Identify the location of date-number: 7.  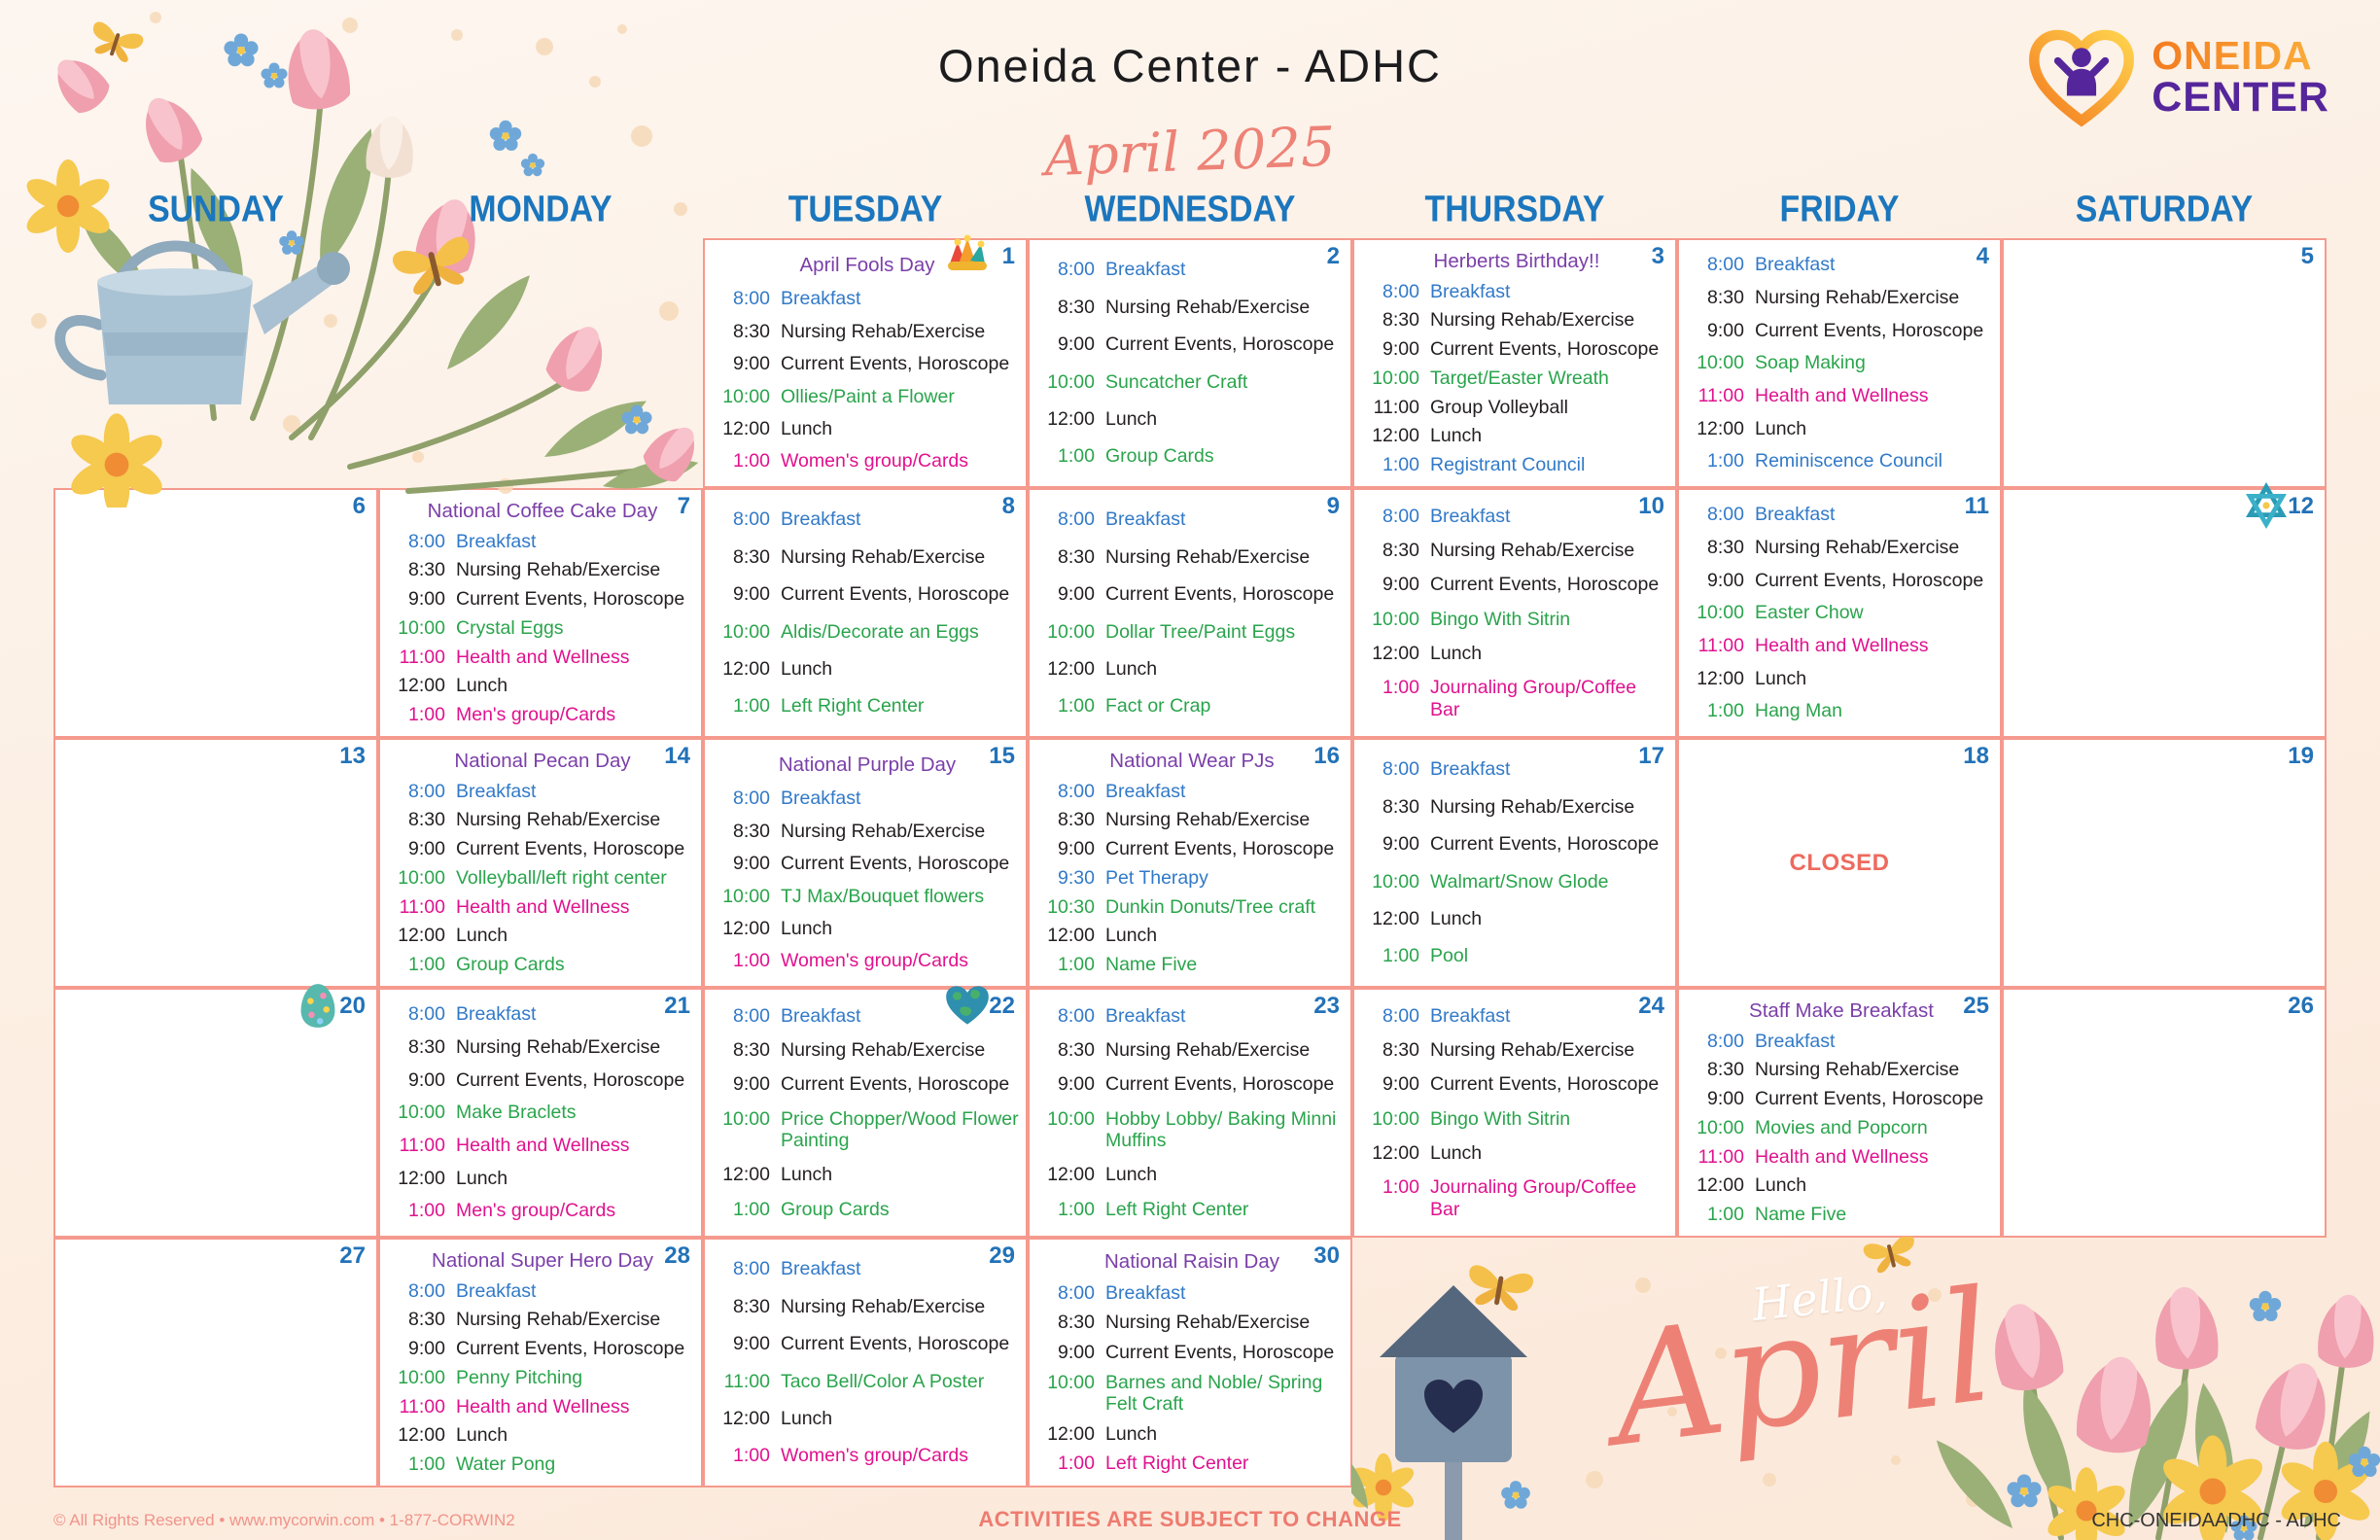
(683, 506).